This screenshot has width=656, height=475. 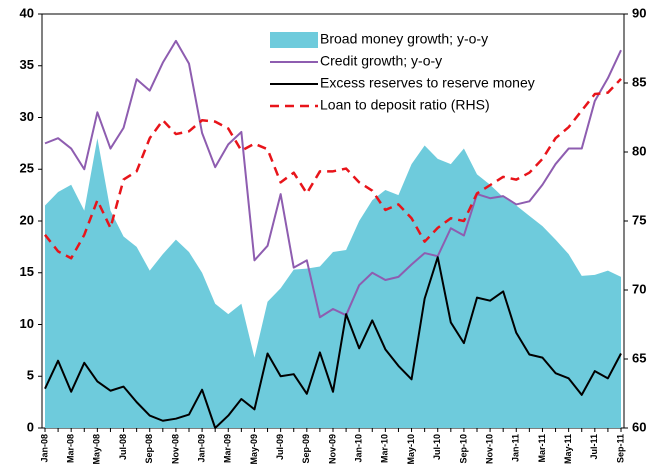 What do you see at coordinates (201, 448) in the screenshot?
I see `x-tick-label: Jan-09` at bounding box center [201, 448].